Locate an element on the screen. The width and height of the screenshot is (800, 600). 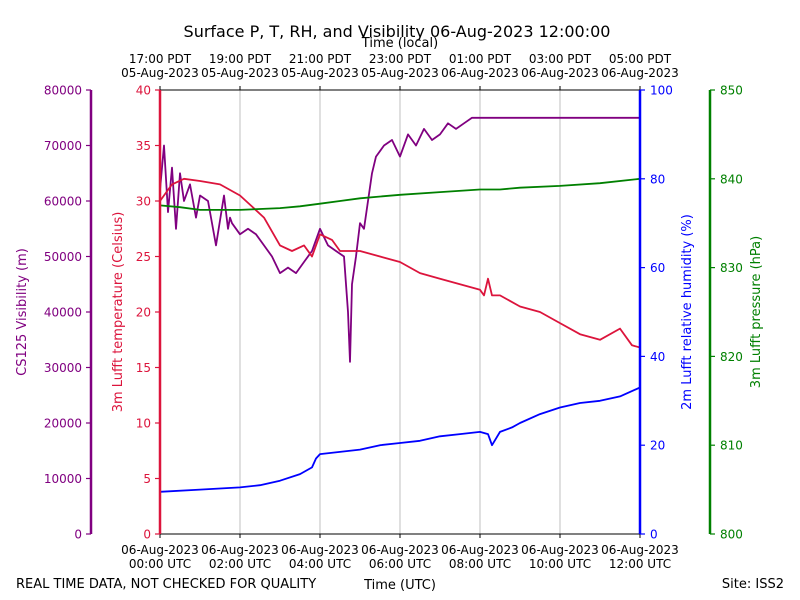
bottom-tick-label: 12:00 UTC is located at coordinates (640, 564).